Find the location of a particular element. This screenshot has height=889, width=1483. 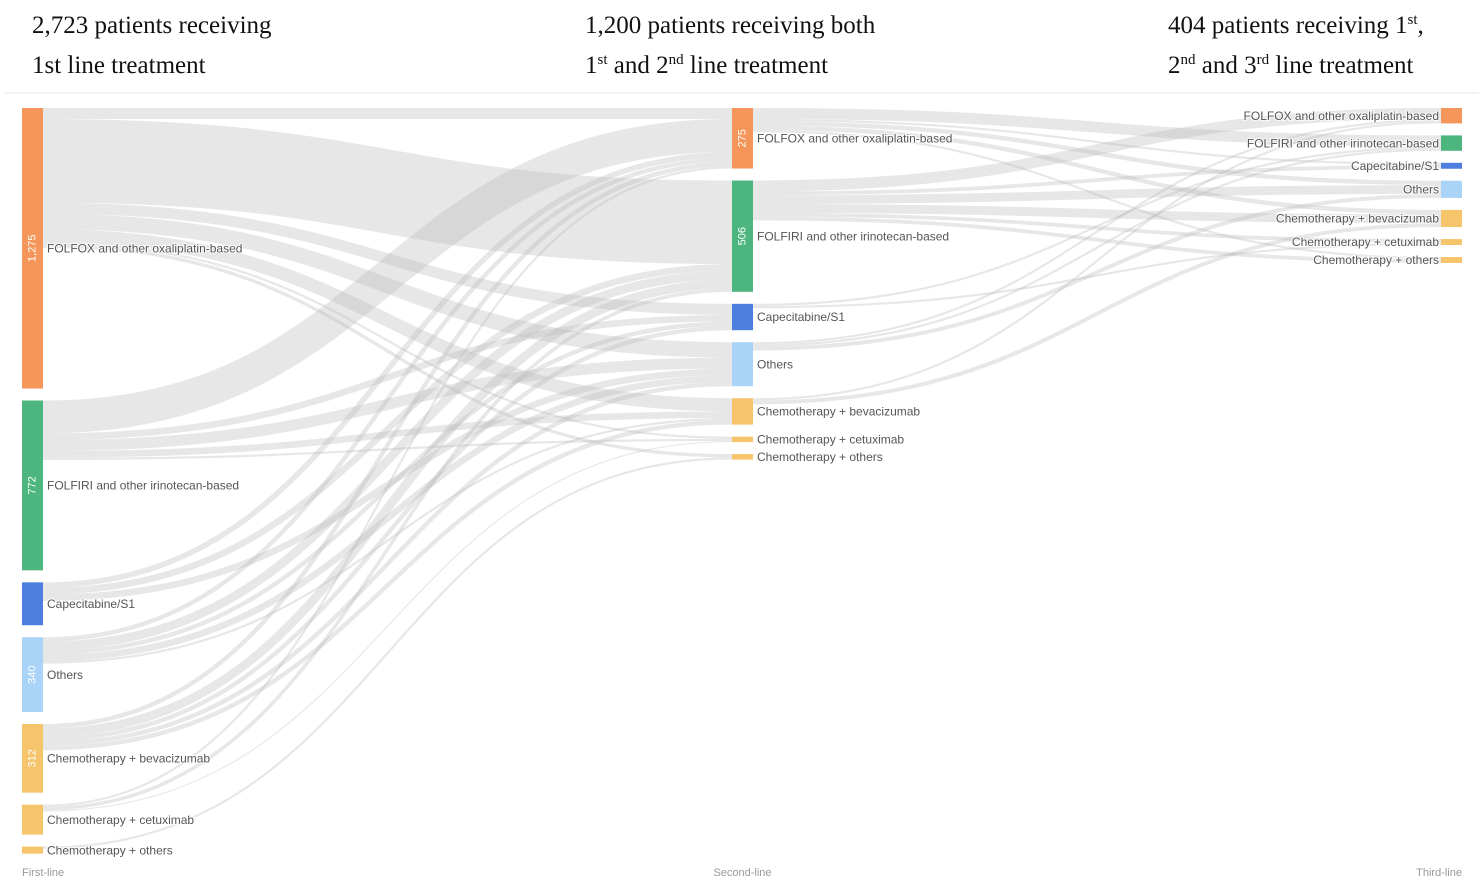

node-value: 1,275 is located at coordinates (32, 248).